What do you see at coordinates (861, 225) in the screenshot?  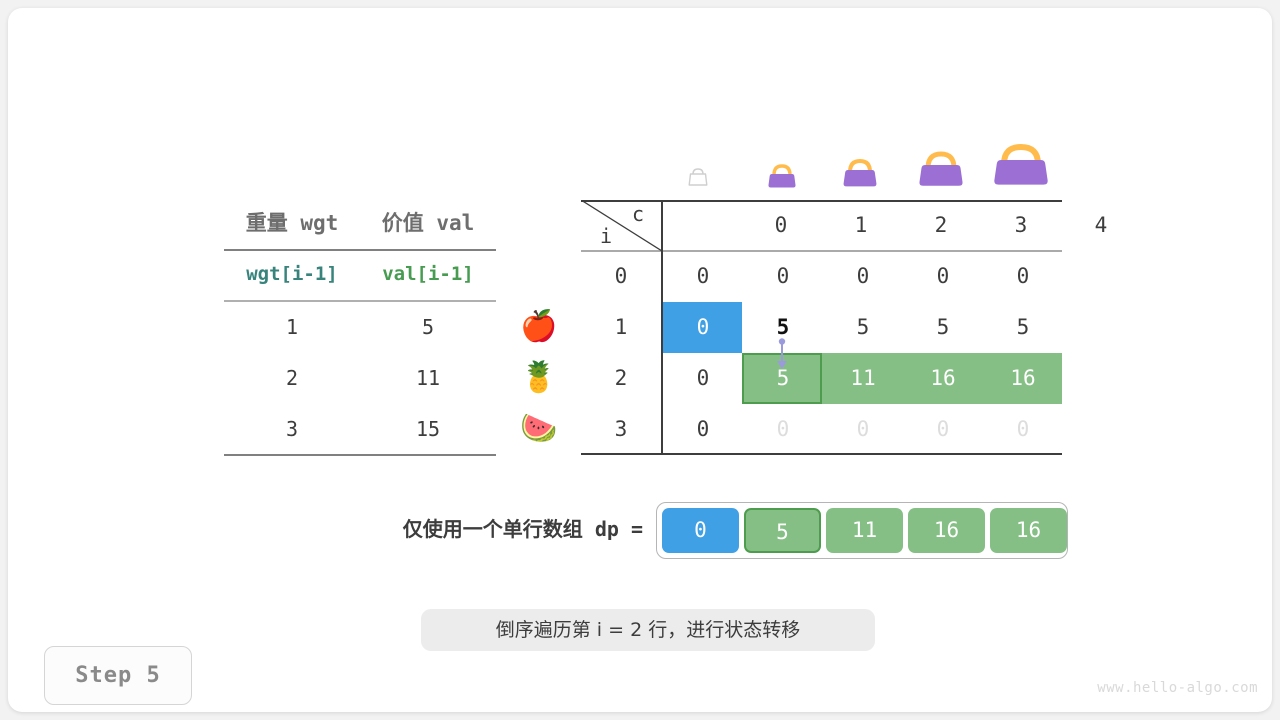 I see `col-header-1: 1` at bounding box center [861, 225].